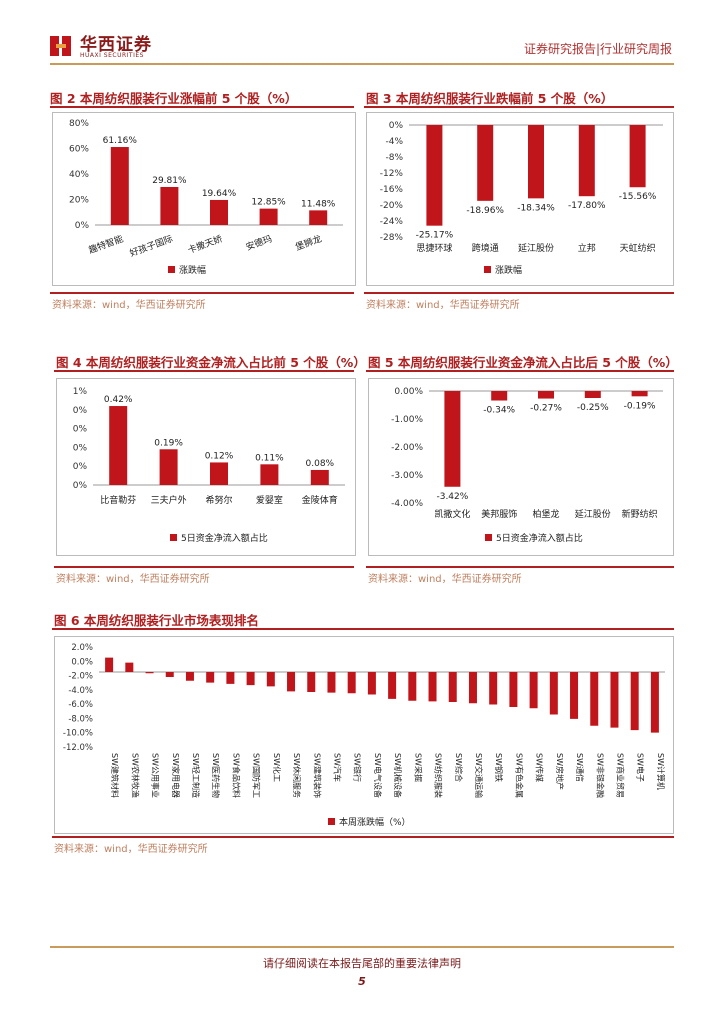 The image size is (724, 1024). I want to click on fig4-ytick: 0%, so click(80, 448).